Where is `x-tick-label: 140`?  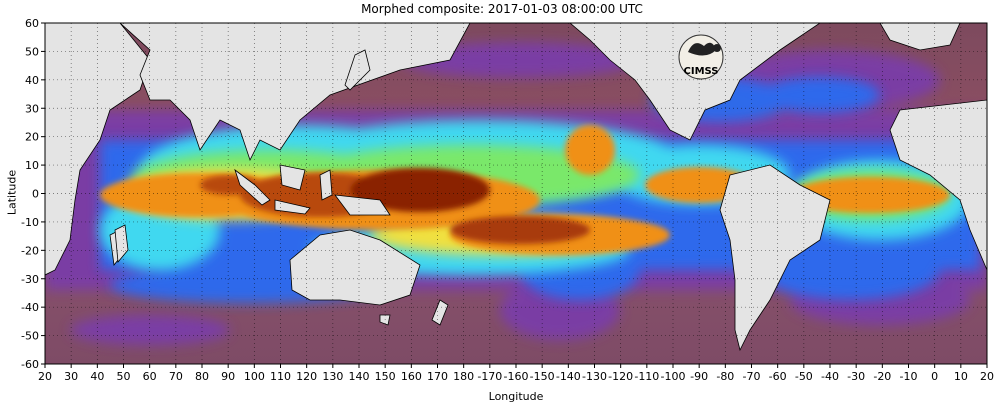 x-tick-label: 140 is located at coordinates (359, 376).